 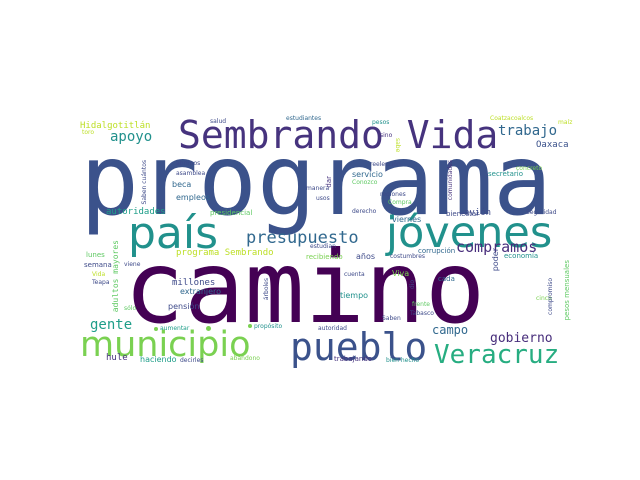 What do you see at coordinates (367, 174) in the screenshot?
I see `word-servicio: servicio` at bounding box center [367, 174].